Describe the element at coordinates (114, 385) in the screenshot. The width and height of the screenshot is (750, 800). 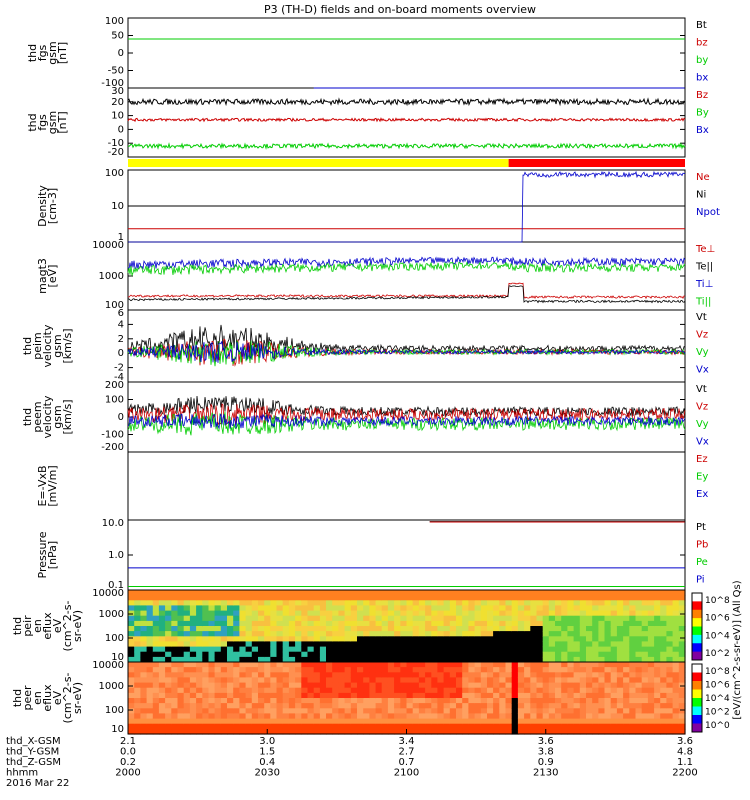
I see `y-tick-label: 200` at that location.